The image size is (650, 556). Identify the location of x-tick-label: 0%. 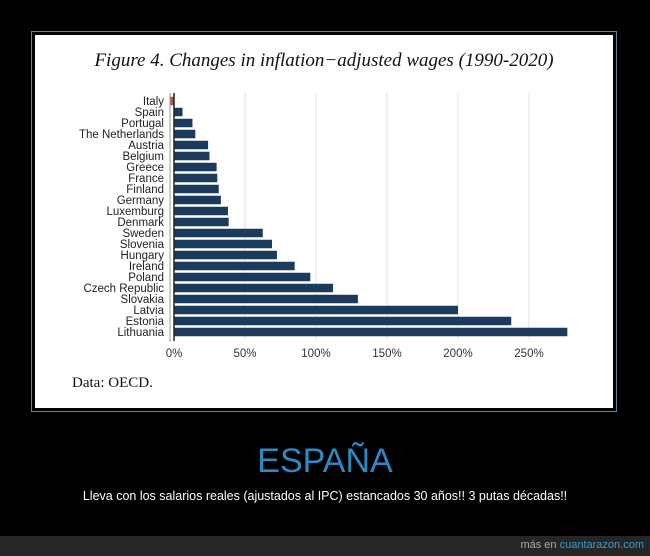
(174, 354).